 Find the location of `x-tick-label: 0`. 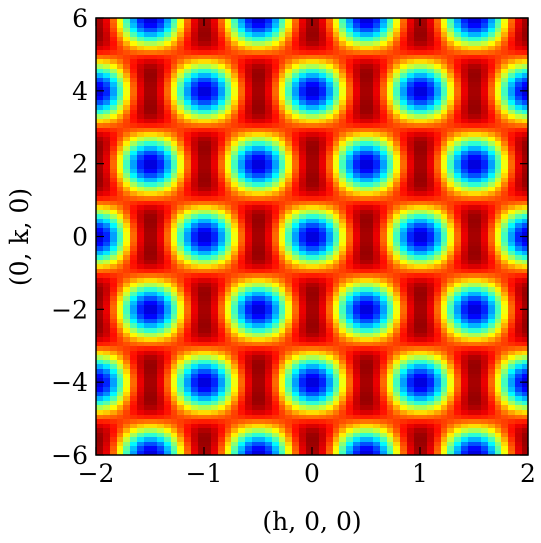

x-tick-label: 0 is located at coordinates (312, 473).